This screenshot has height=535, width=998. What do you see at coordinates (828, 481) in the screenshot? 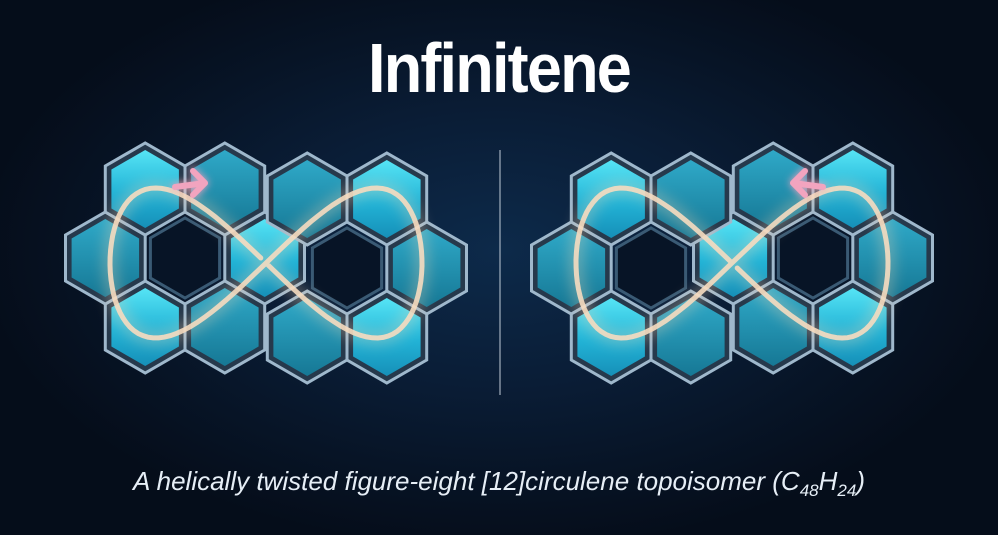
I see `caption-hydrogen-label: H` at bounding box center [828, 481].